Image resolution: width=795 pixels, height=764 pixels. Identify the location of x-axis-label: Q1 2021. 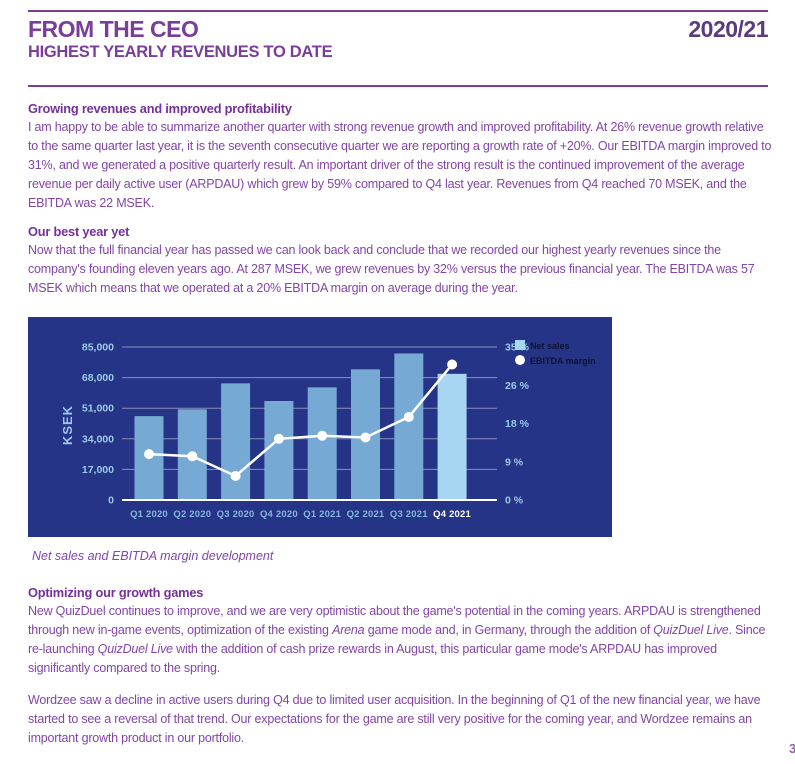
(322, 514).